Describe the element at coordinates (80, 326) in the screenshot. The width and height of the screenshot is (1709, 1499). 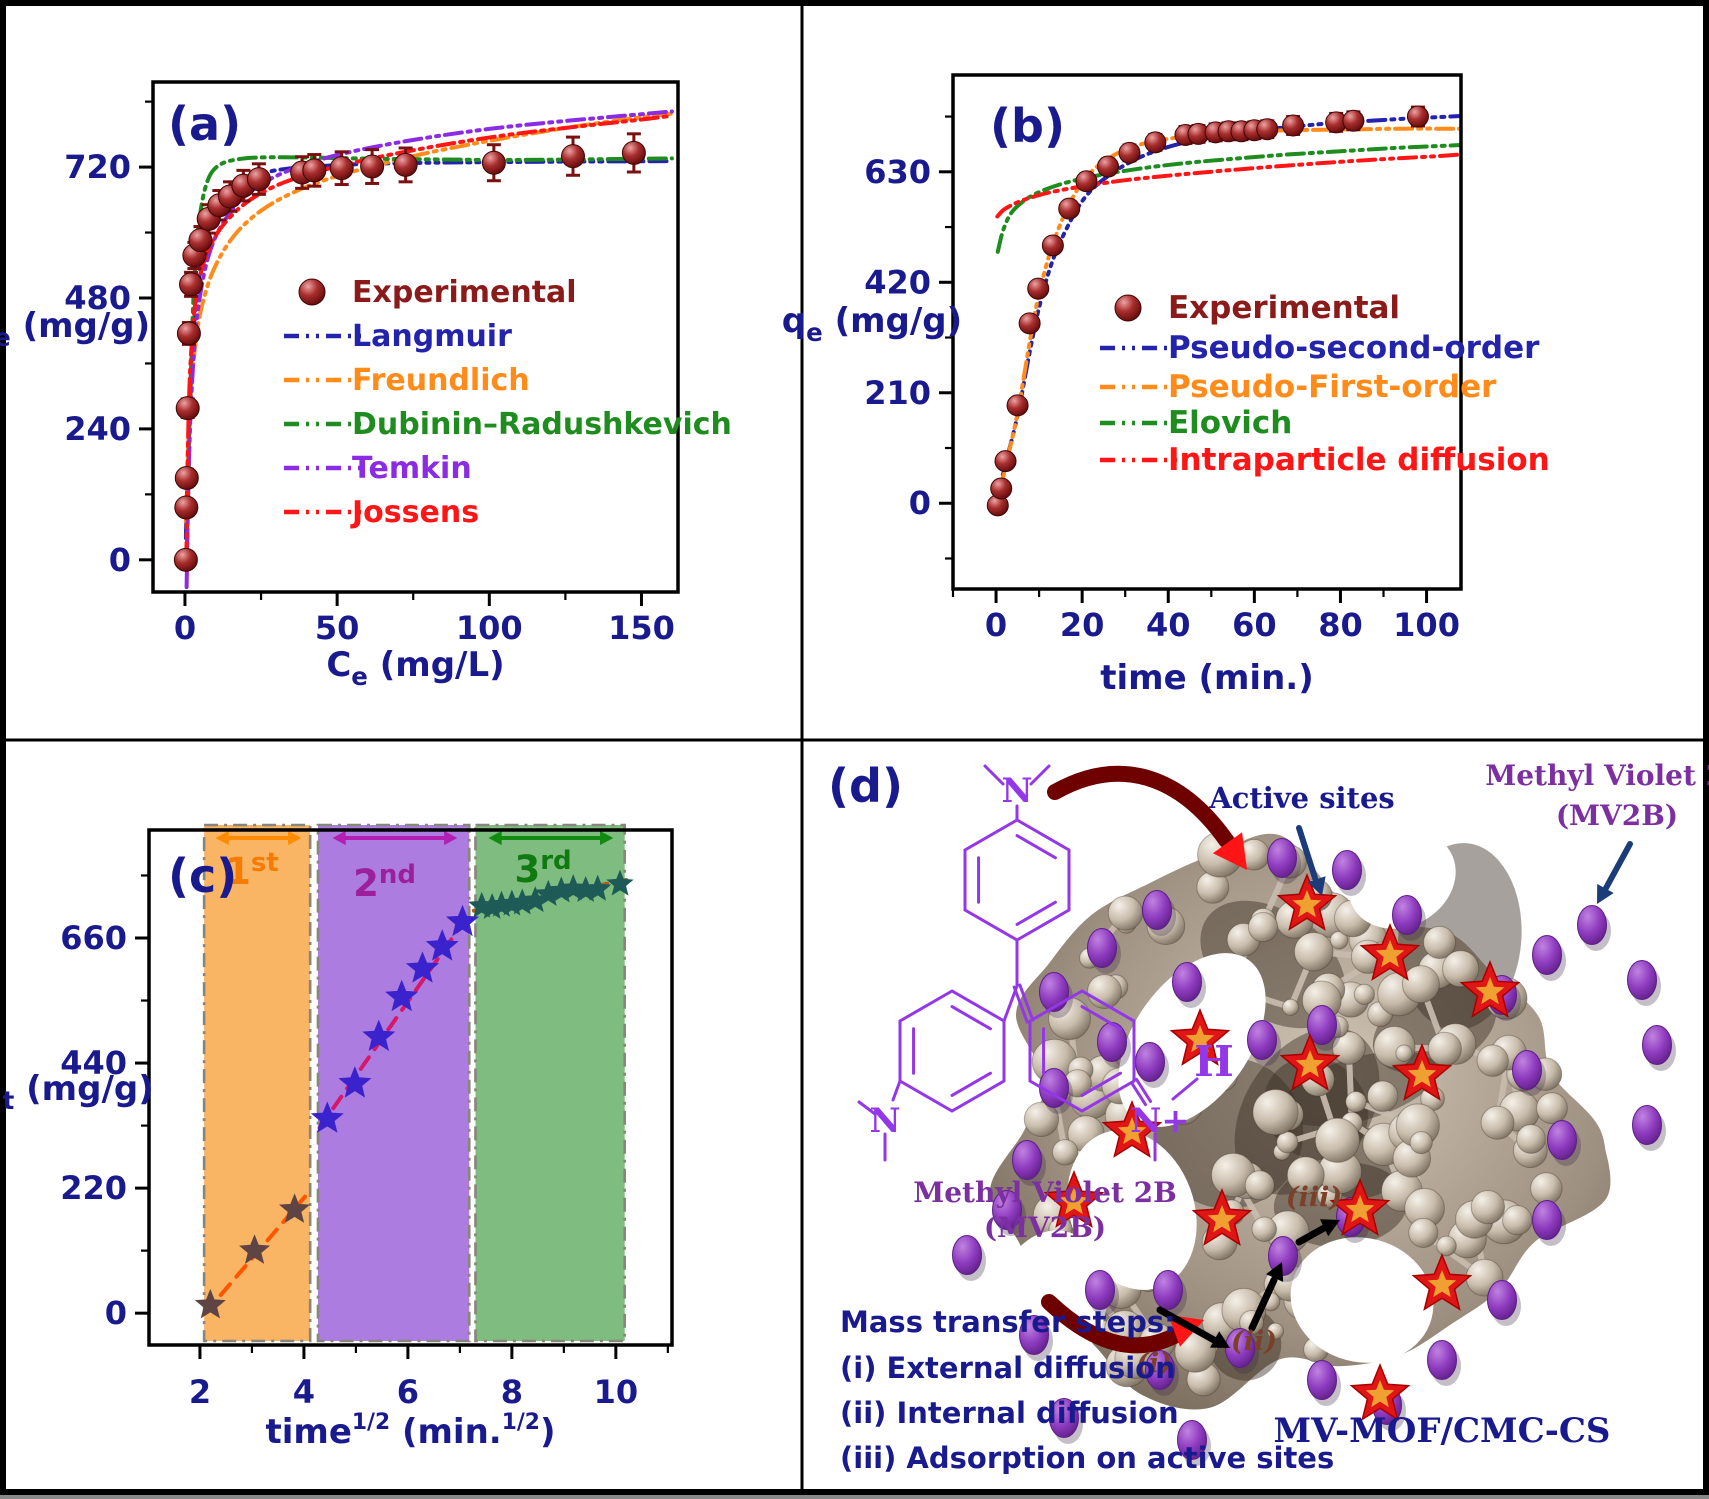
I see `y-axis-title-a-part: (mg/g)` at that location.